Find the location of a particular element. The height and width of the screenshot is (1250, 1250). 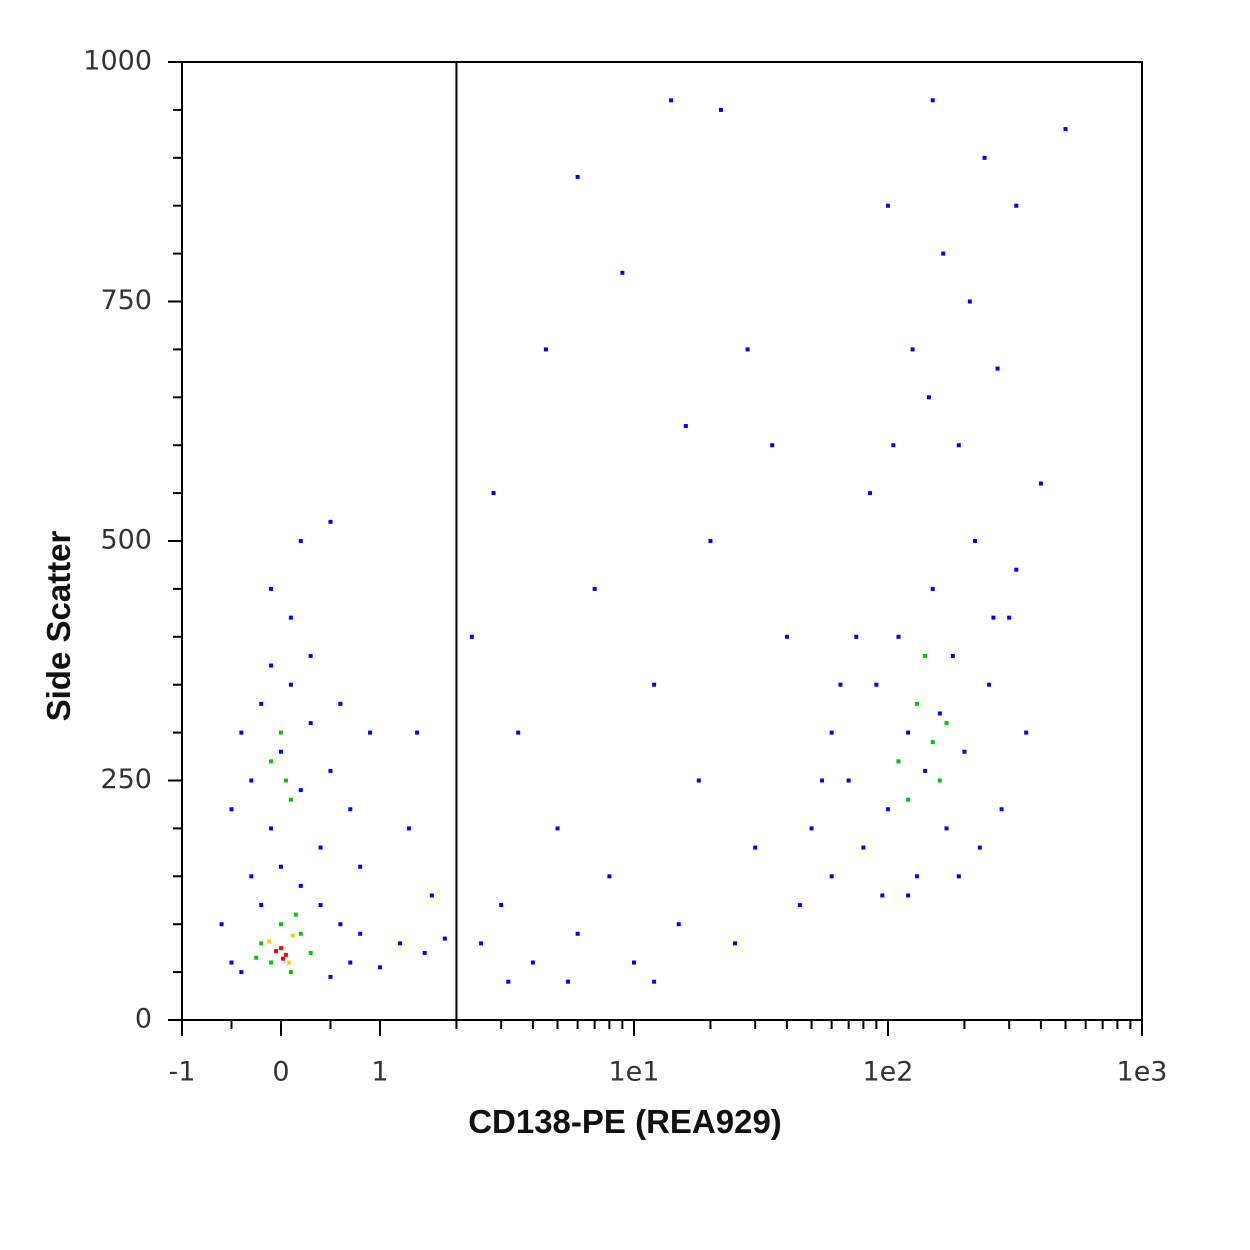

x-tick-label: 1e3 is located at coordinates (1142, 1072).